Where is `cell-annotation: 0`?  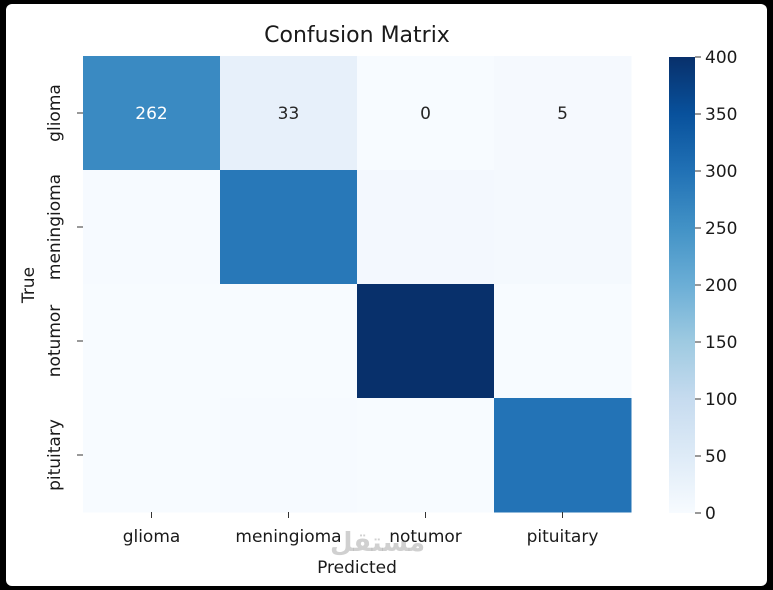
cell-annotation: 0 is located at coordinates (425, 114).